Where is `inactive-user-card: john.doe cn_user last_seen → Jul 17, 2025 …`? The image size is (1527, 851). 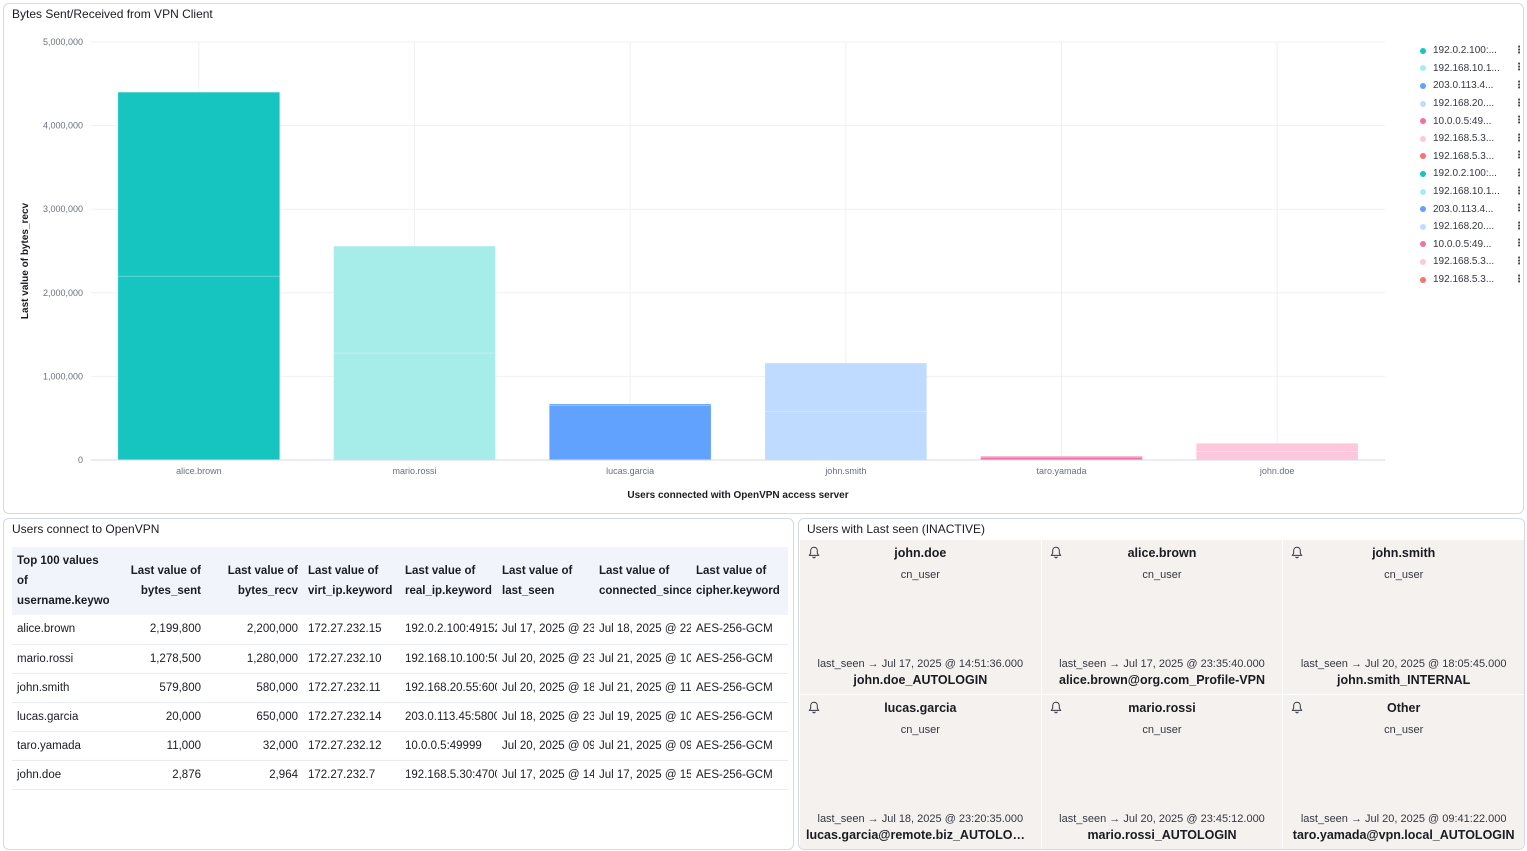
inactive-user-card: john.doe cn_user last_seen → Jul 17, 2025 … is located at coordinates (921, 617).